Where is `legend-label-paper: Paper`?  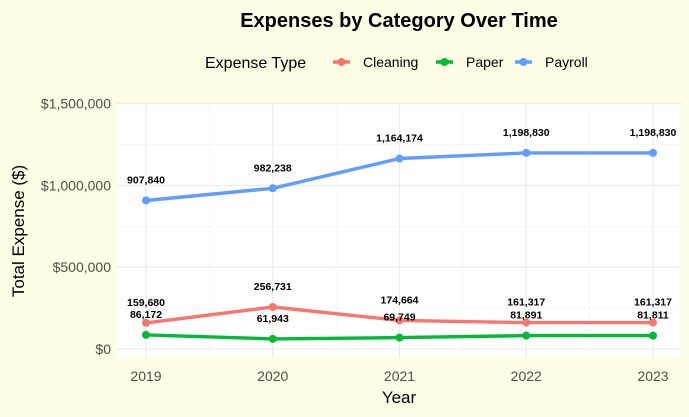
legend-label-paper: Paper is located at coordinates (485, 62).